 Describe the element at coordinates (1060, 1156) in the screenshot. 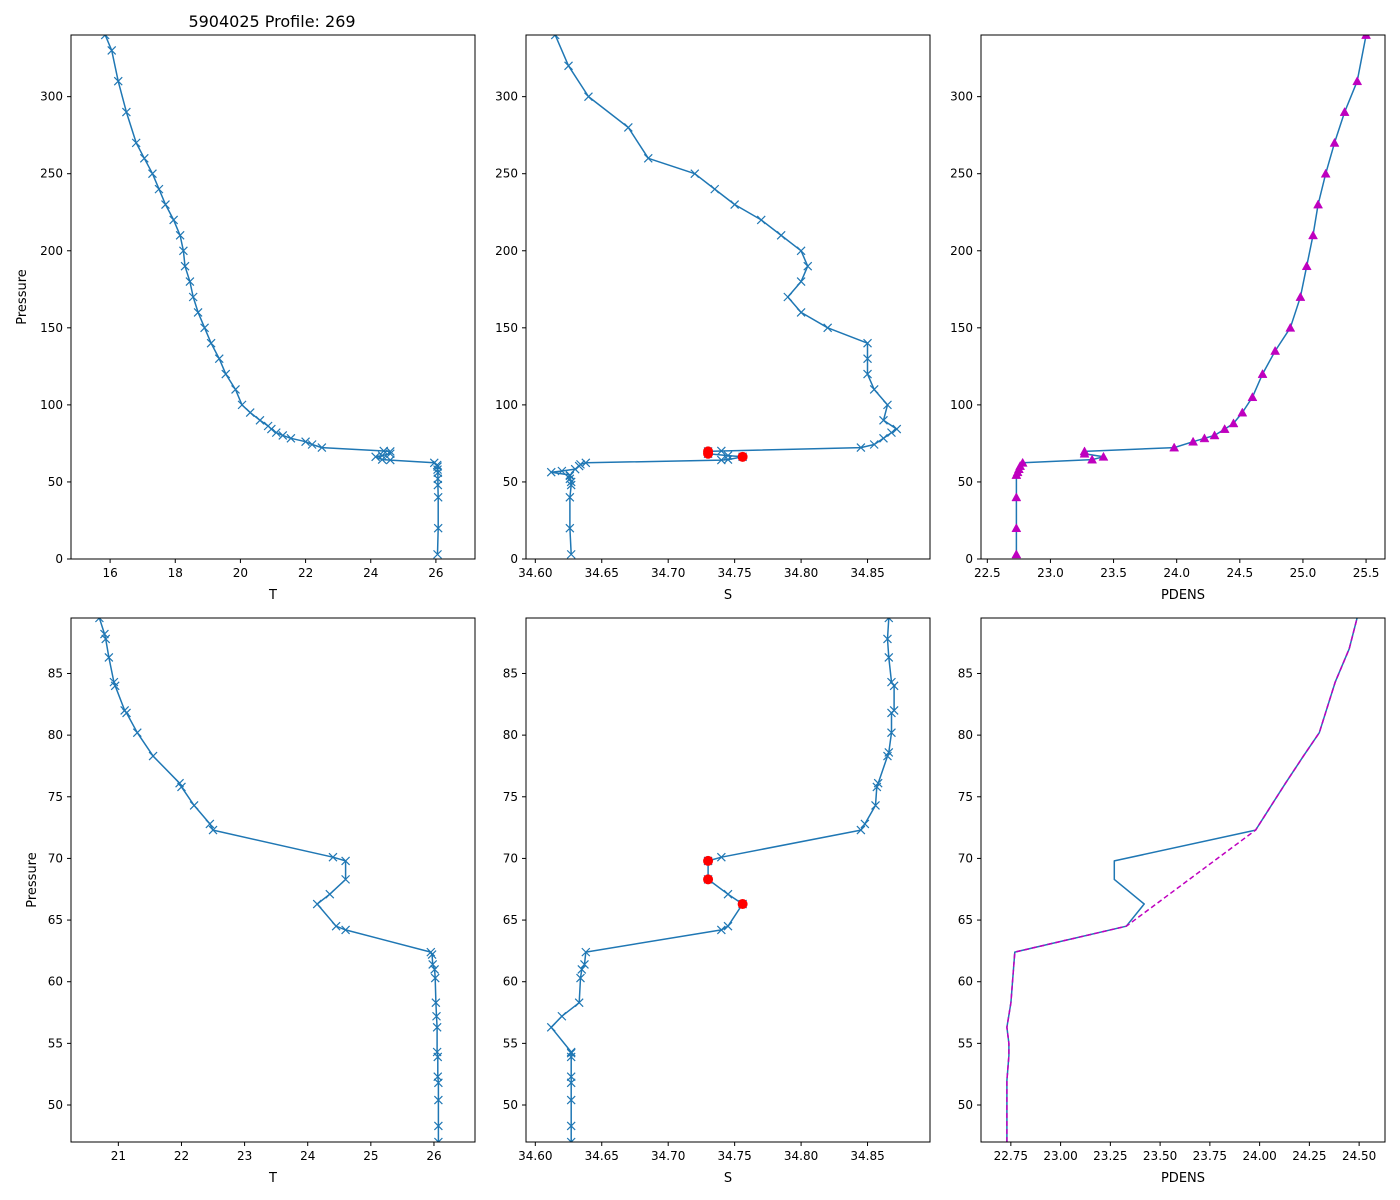

I see `x-tick-label: 23.00` at that location.